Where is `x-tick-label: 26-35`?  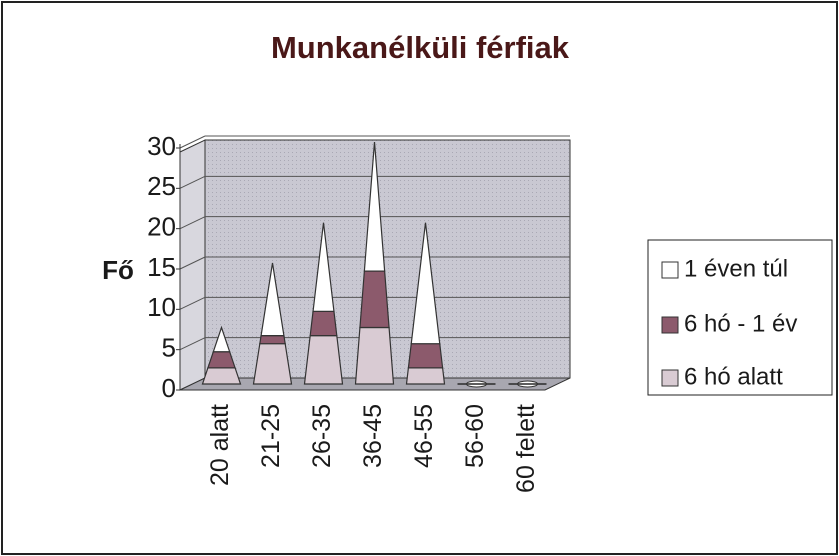 x-tick-label: 26-35 is located at coordinates (322, 436).